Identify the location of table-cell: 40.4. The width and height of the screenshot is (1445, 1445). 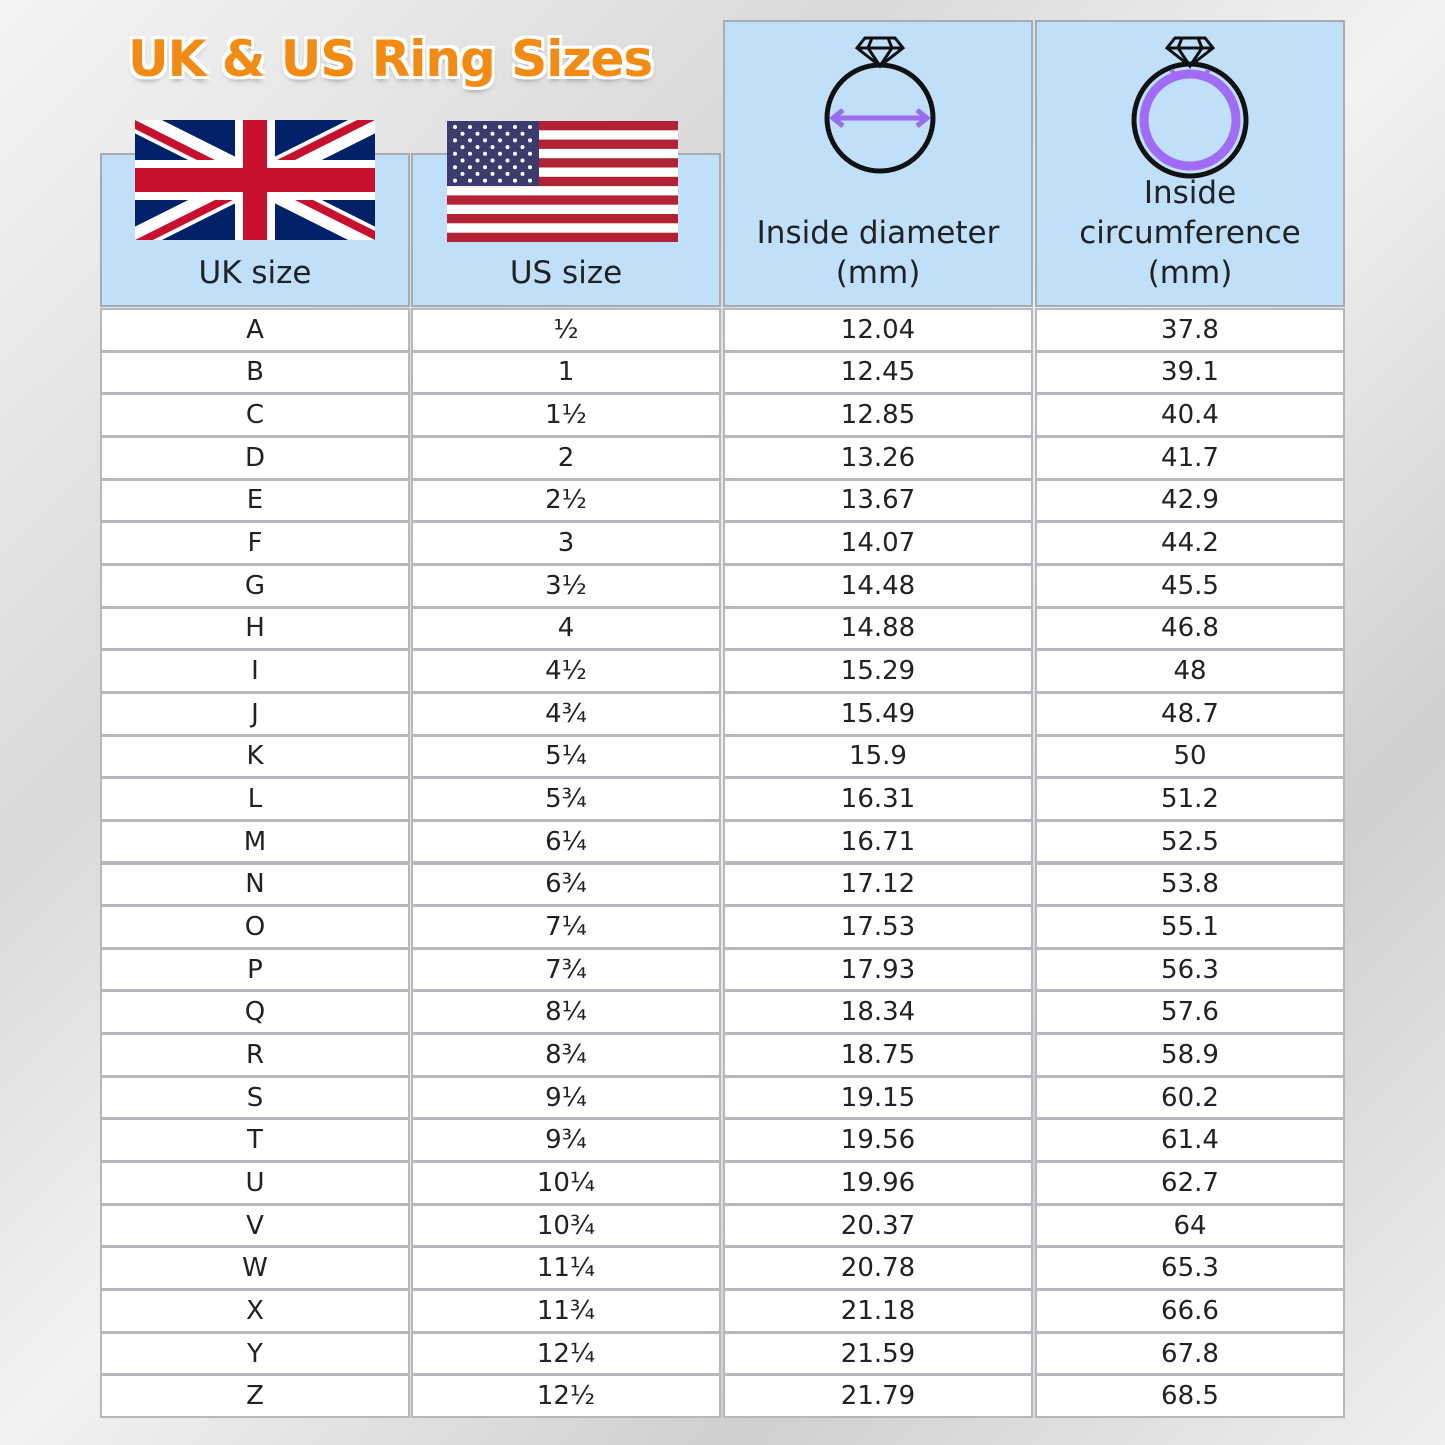
(1190, 415).